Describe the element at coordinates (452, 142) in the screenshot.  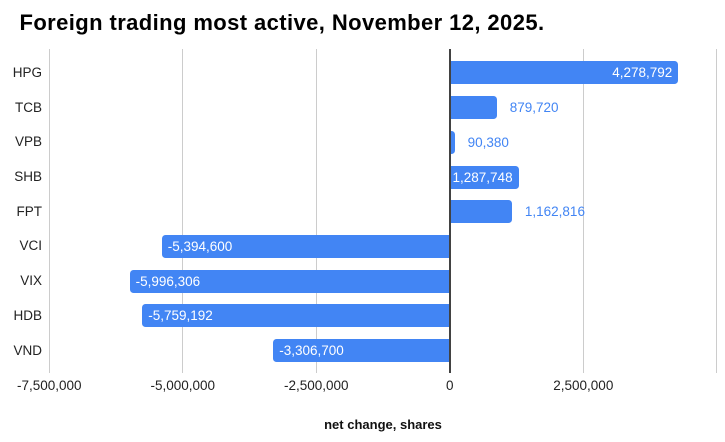
I see `bar-vpb` at that location.